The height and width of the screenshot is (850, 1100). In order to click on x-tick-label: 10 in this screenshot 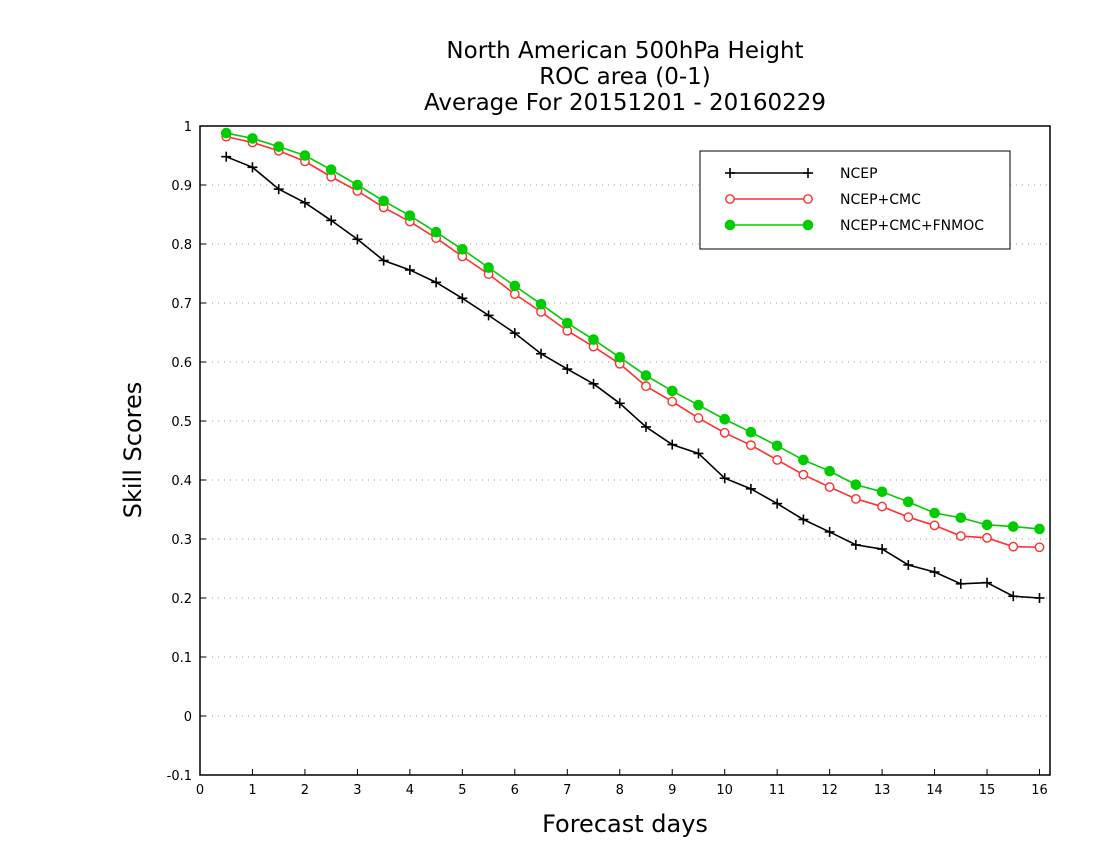, I will do `click(724, 790)`.